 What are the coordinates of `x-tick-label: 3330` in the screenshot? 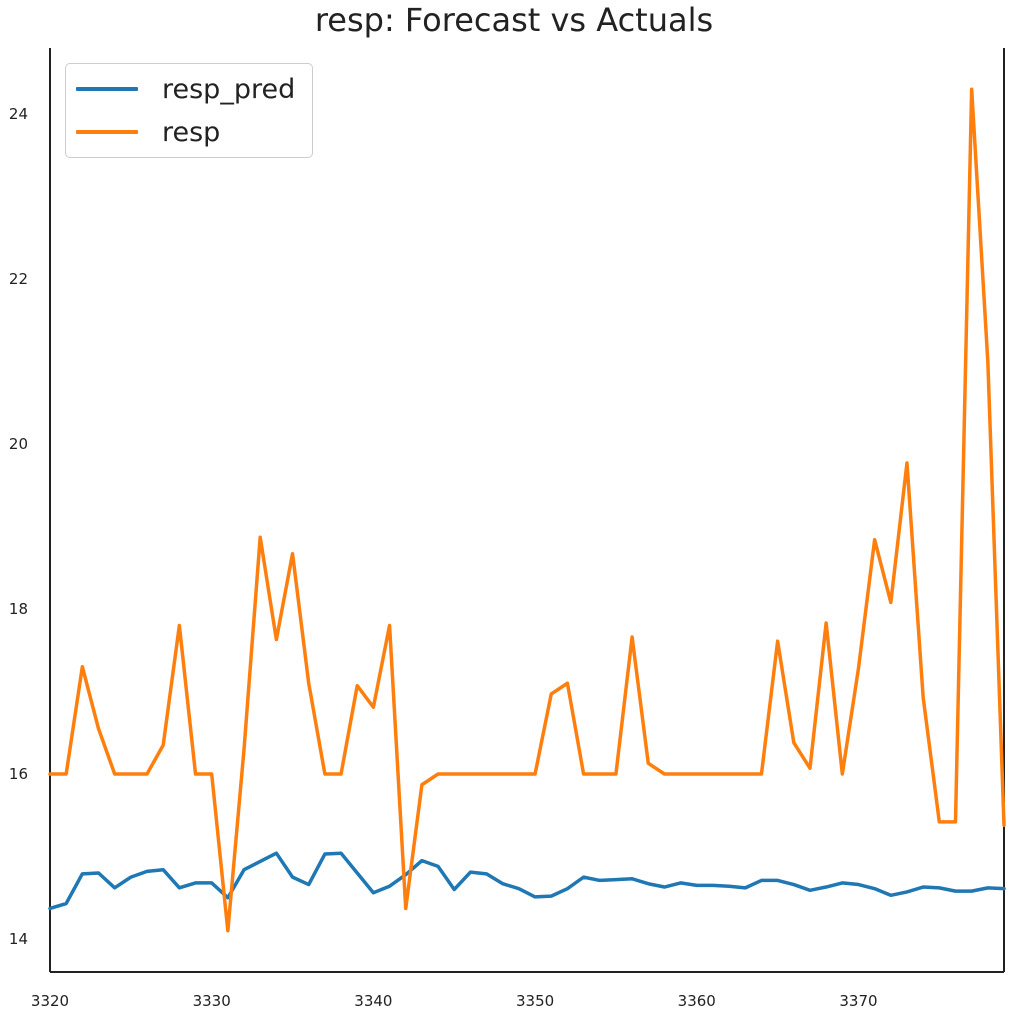 It's located at (212, 1001).